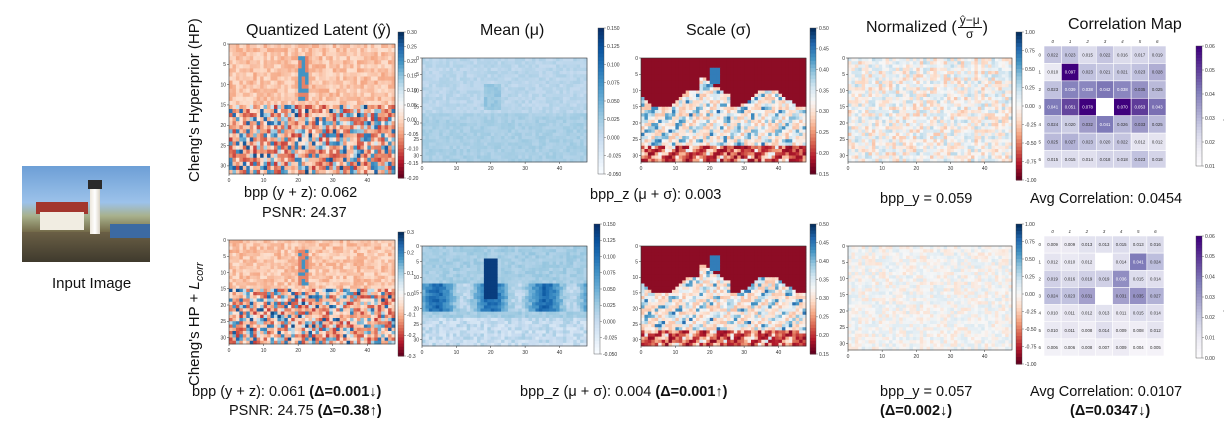 Image resolution: width=1224 pixels, height=444 pixels. What do you see at coordinates (1031, 365) in the screenshot?
I see `colorbar-tick-label: -1.00` at bounding box center [1031, 365].